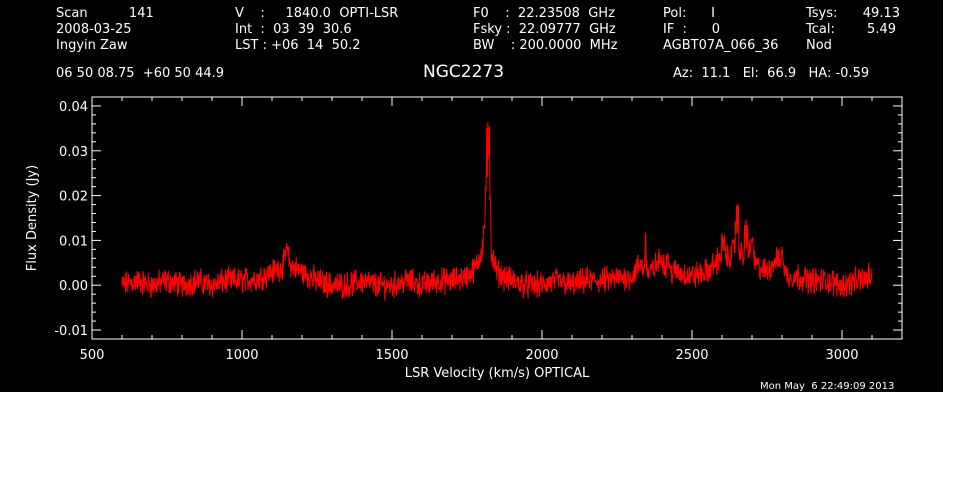 Image resolution: width=962 pixels, height=490 pixels. Describe the element at coordinates (881, 29) in the screenshot. I see `tcal-value: 5.49` at that location.